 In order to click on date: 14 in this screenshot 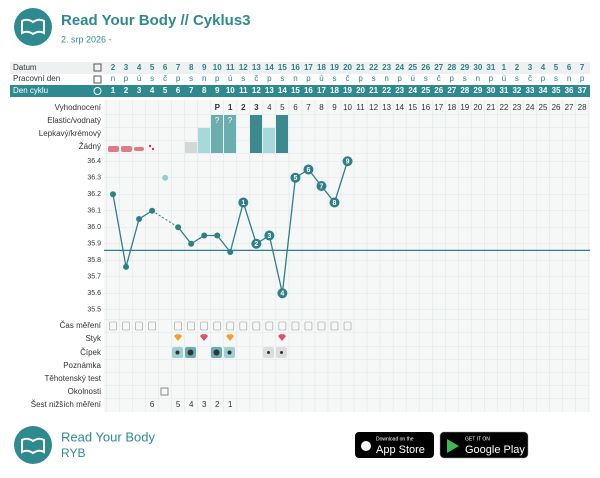, I will do `click(269, 67)`.